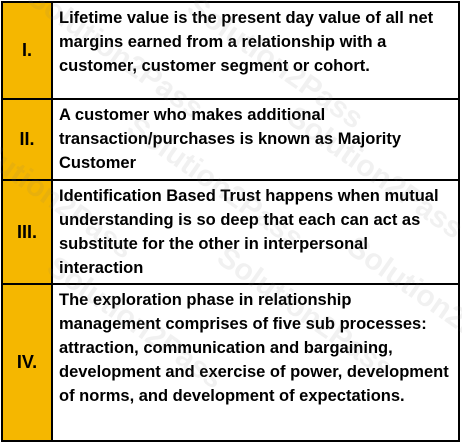 This screenshot has width=462, height=444. Describe the element at coordinates (27, 362) in the screenshot. I see `statement-numeral: IV.` at that location.